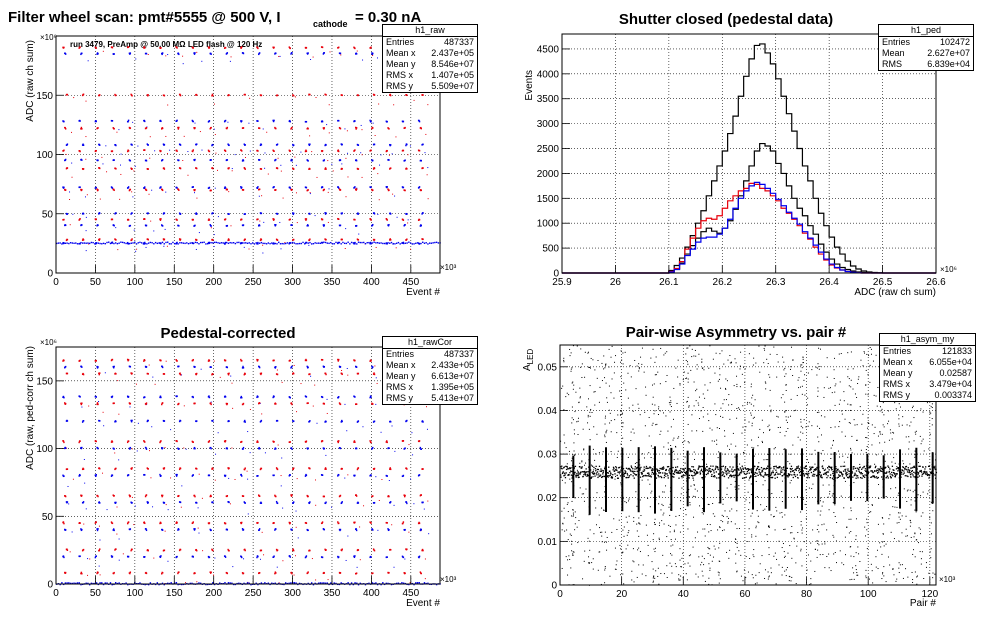  I want to click on y-tick-label: 100, so click(44, 449).